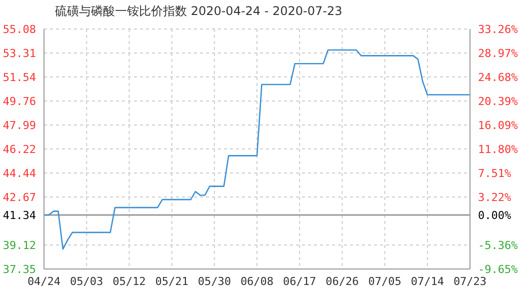  I want to click on y-tick-label: 51.54, so click(19, 77).